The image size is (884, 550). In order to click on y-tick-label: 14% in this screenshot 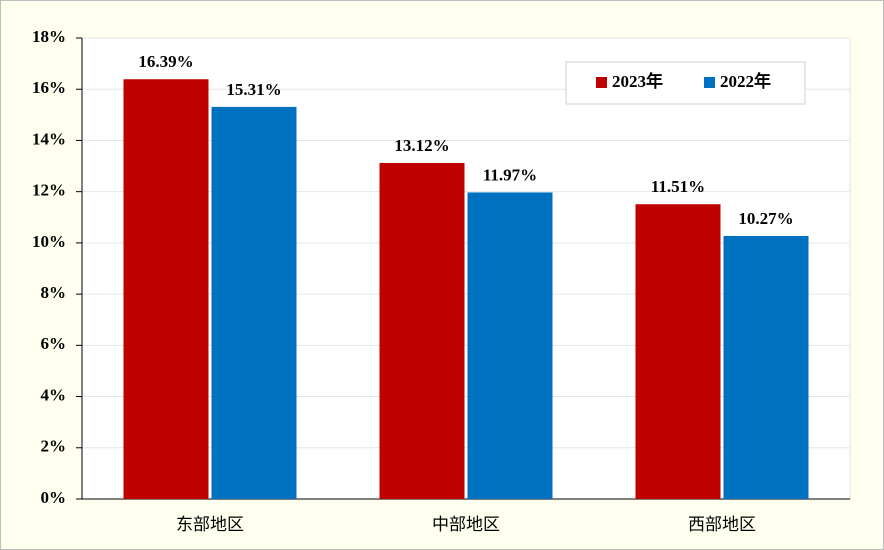, I will do `click(49, 138)`.